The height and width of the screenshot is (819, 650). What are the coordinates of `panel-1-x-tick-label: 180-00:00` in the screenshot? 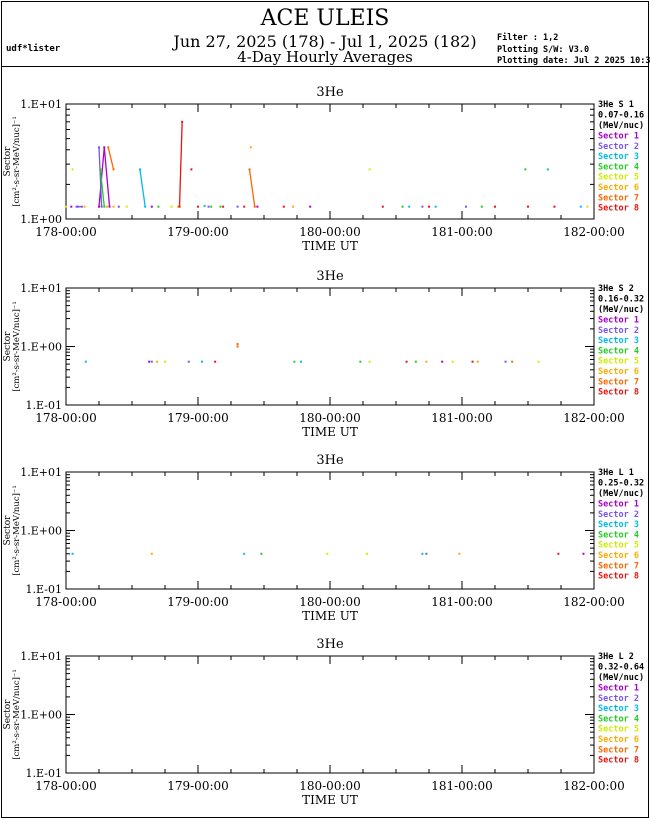 It's located at (330, 232).